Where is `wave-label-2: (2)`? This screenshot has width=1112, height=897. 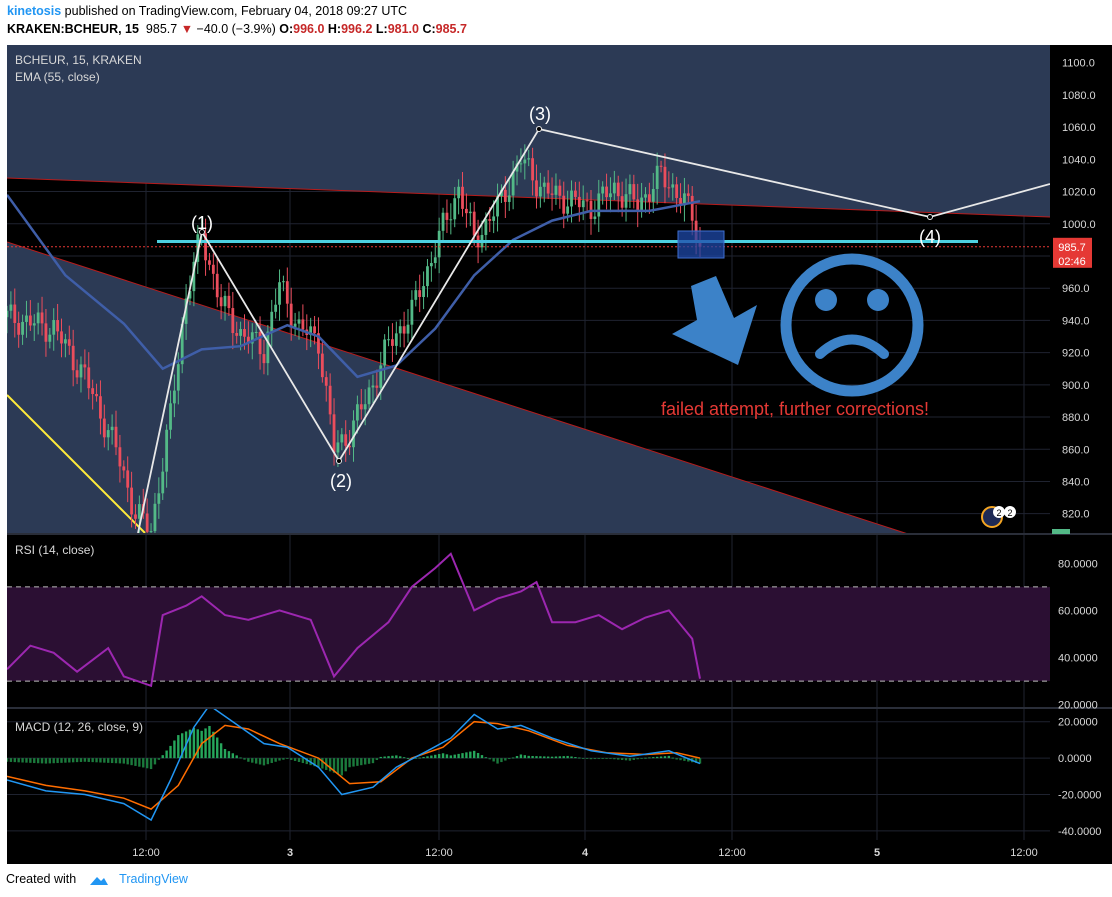 wave-label-2: (2) is located at coordinates (341, 481).